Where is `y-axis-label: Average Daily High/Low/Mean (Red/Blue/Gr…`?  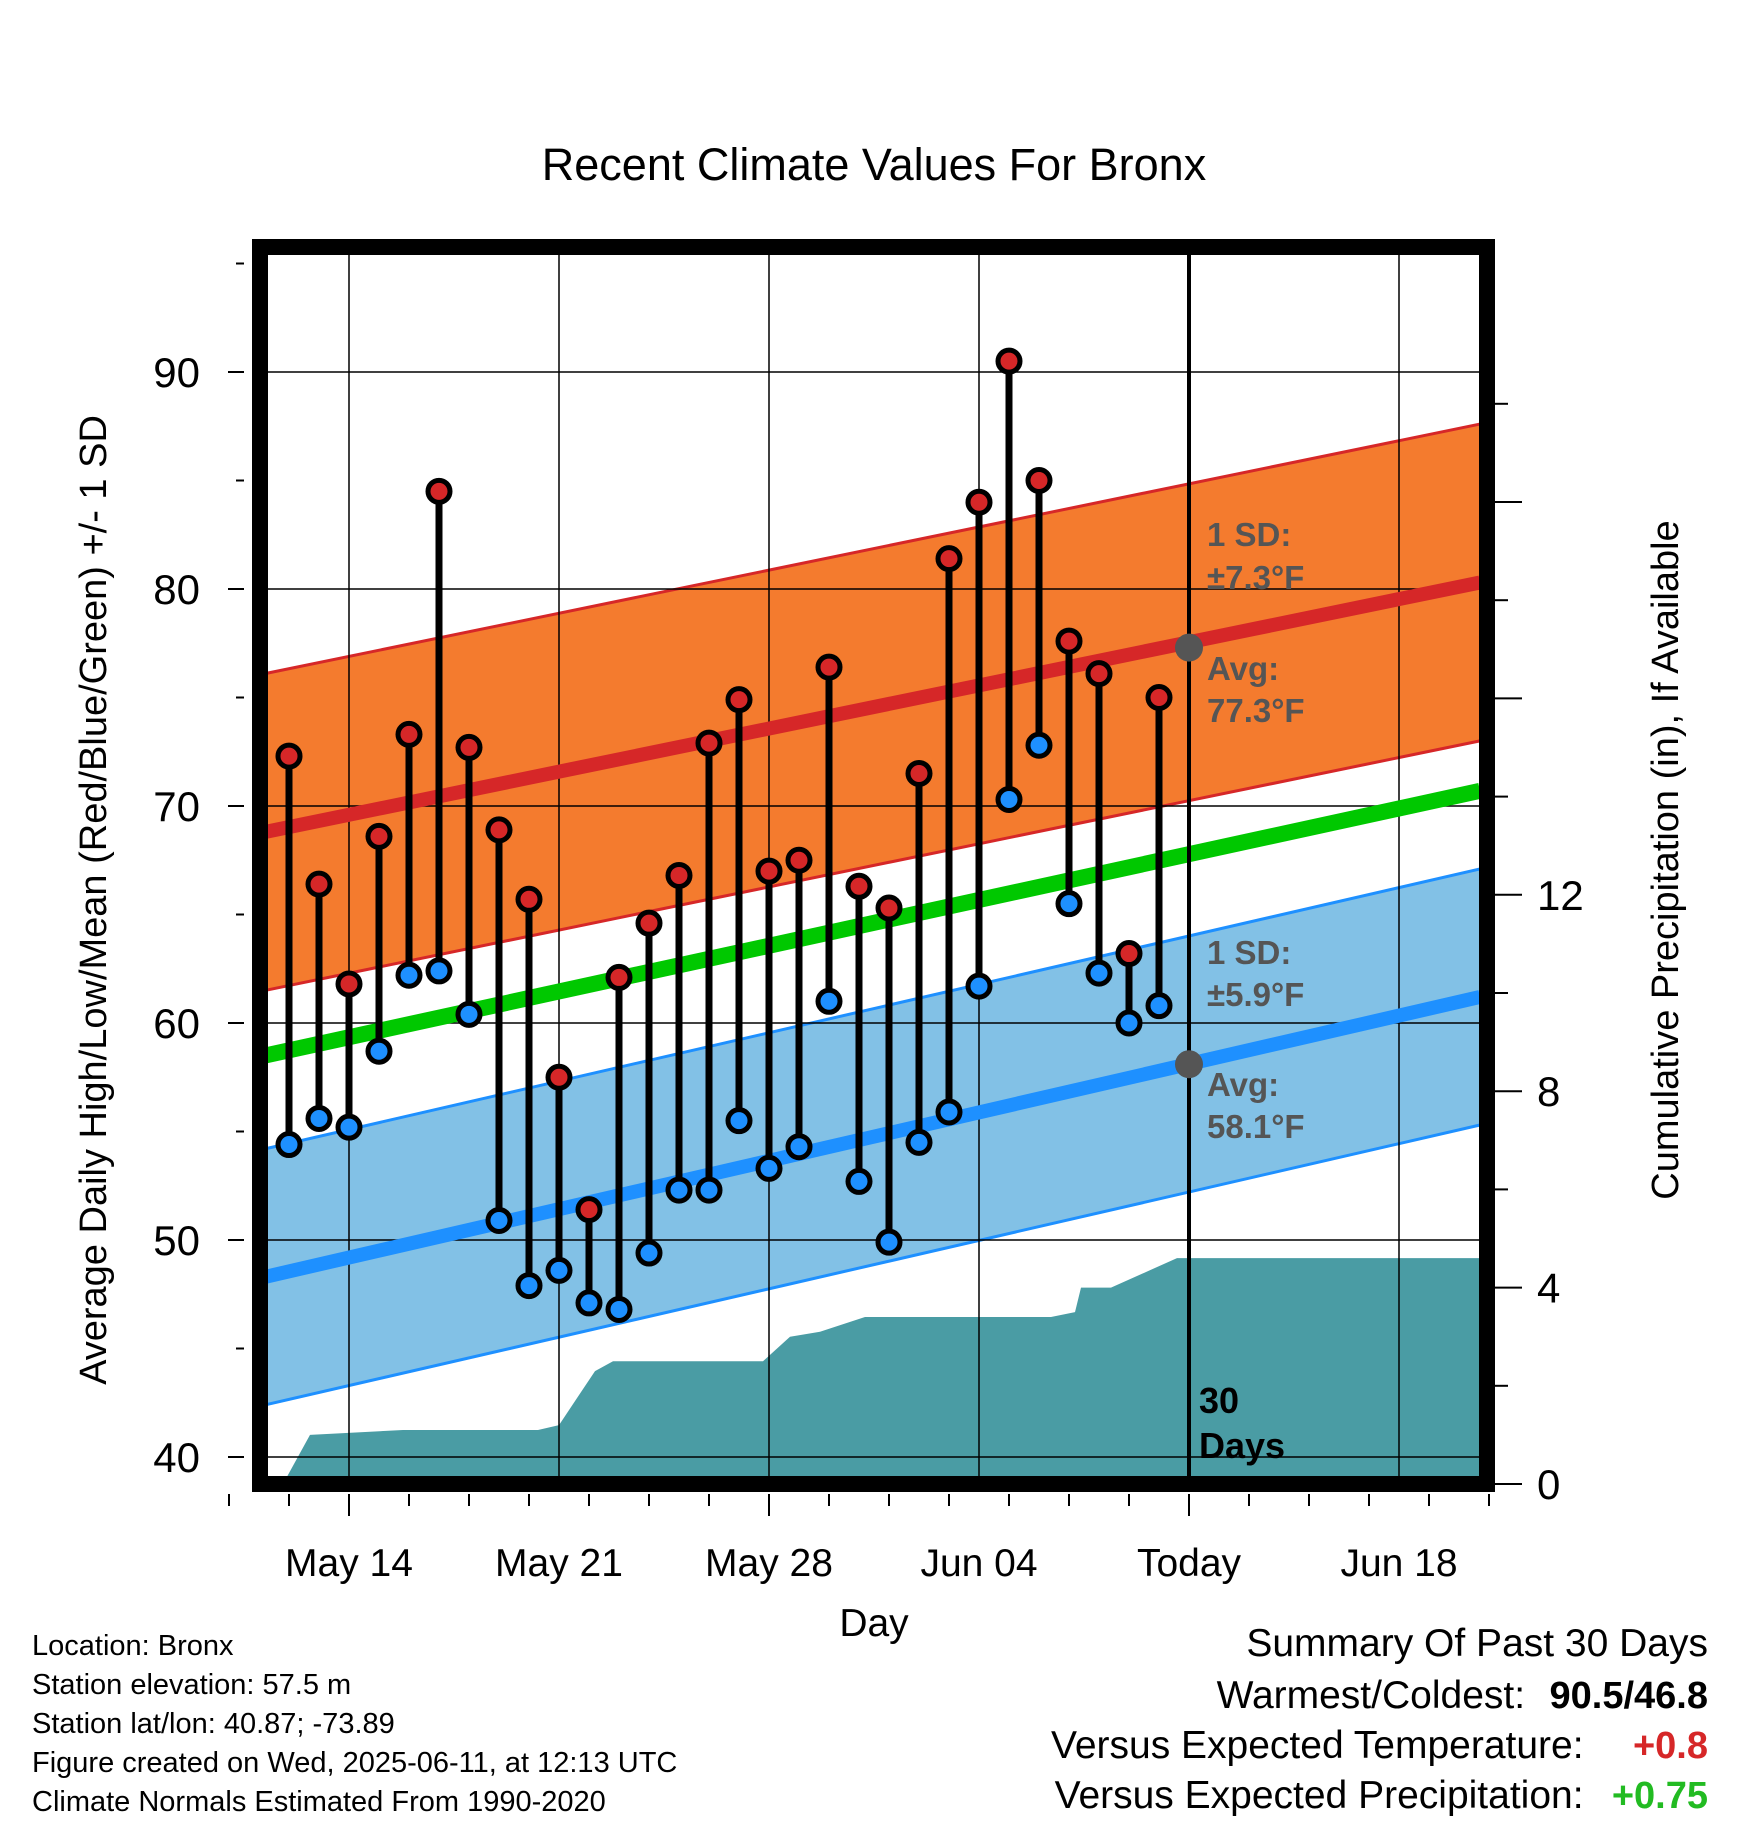 y-axis-label: Average Daily High/Low/Mean (Red/Blue/Gr… is located at coordinates (94, 900).